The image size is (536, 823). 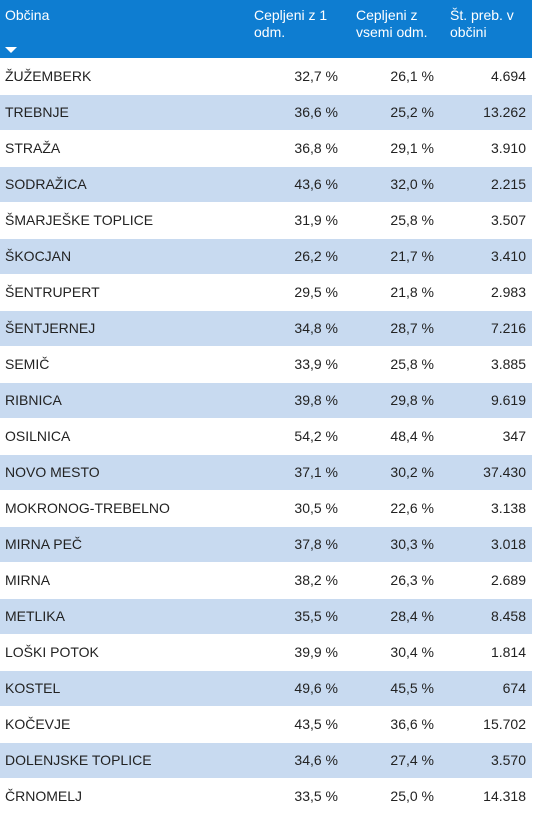 I want to click on column-header-obcina: Občina, so click(x=123, y=29).